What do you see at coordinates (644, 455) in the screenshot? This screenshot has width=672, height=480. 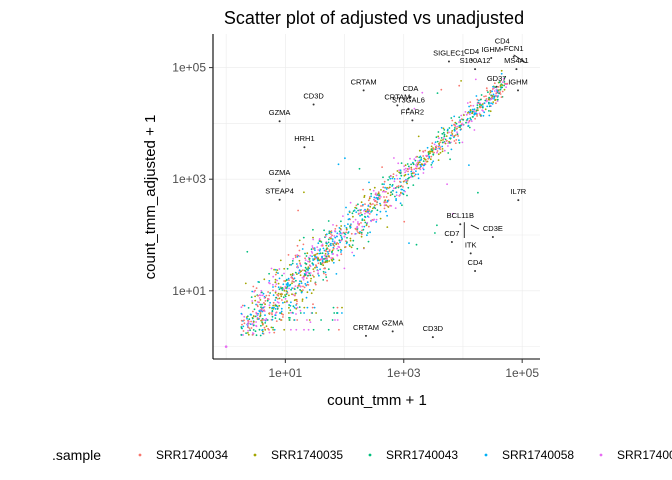 I see `legend-label: SRR17400` at bounding box center [644, 455].